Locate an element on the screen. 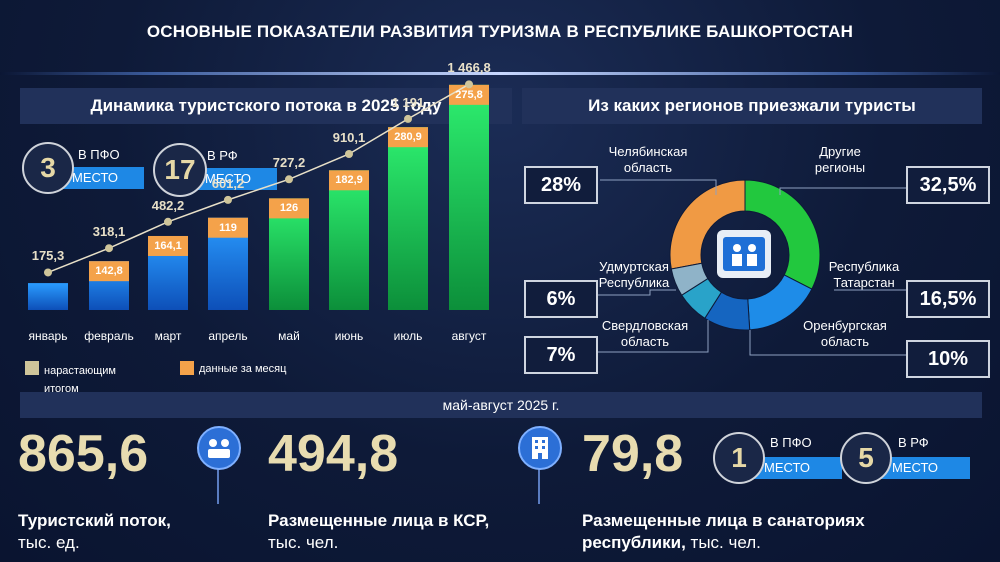  rank-rf-tag: МЕСТО is located at coordinates (235, 179).